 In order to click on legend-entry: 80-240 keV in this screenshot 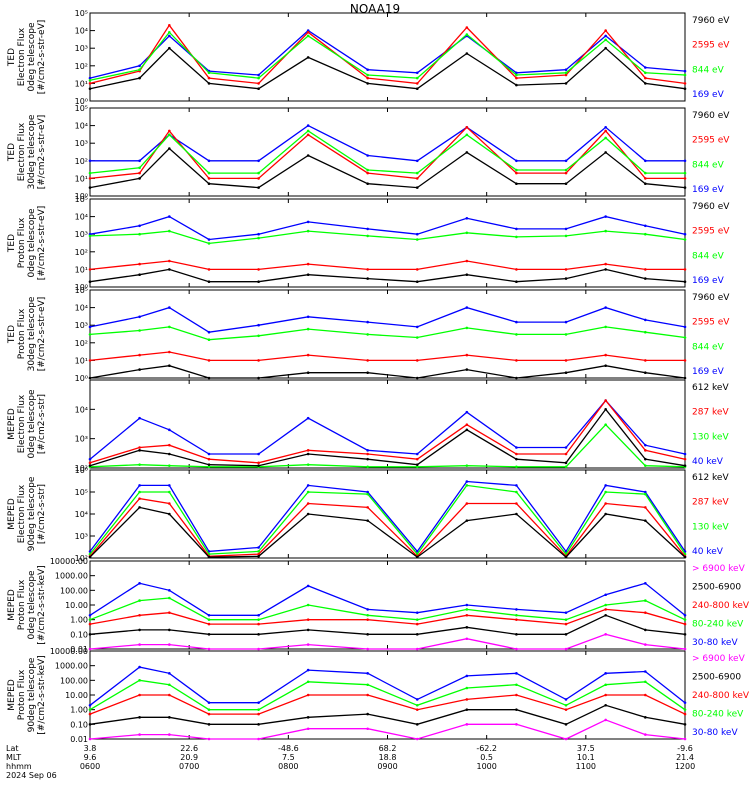, I will do `click(718, 625)`.